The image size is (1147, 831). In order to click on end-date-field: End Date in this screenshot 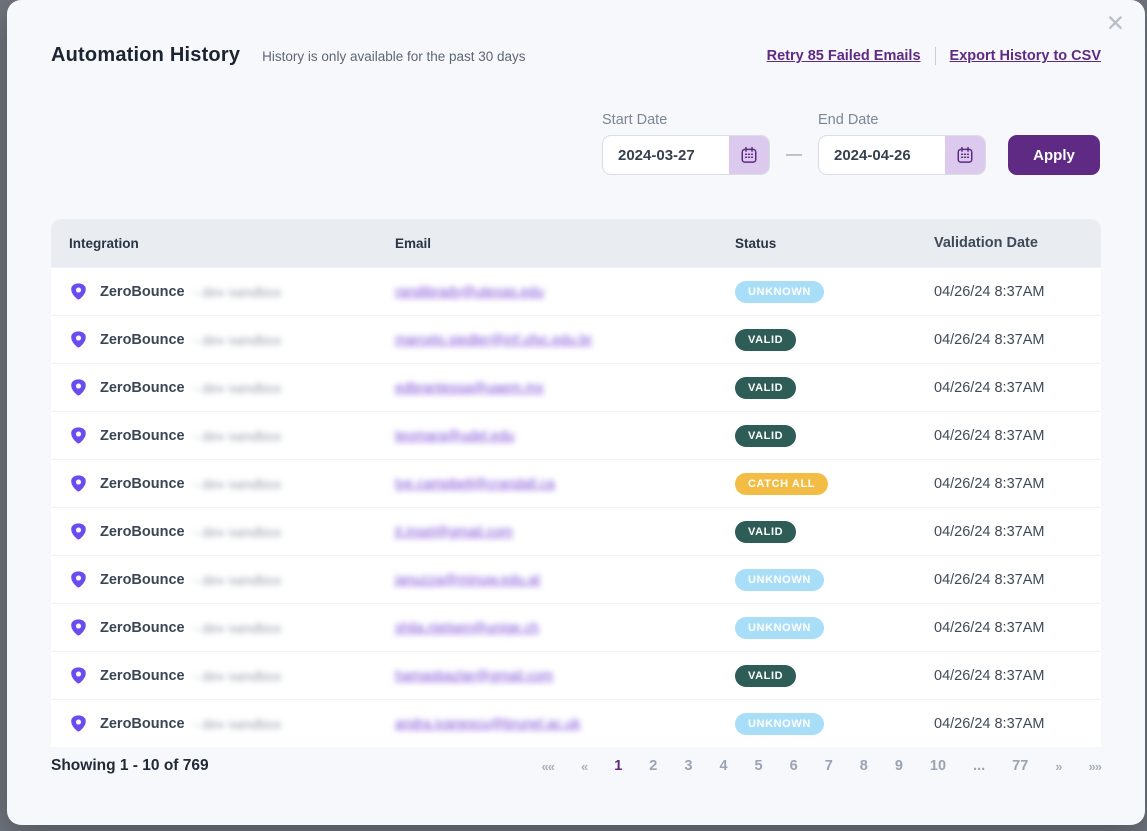, I will do `click(902, 143)`.